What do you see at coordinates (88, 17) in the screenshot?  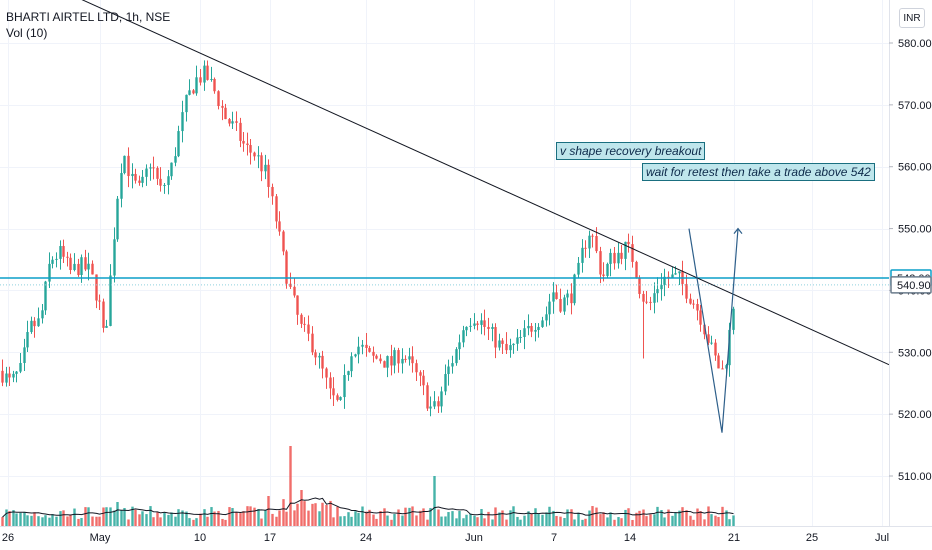 I see `symbol-title: BHARTI AIRTEL LTD, 1h, NSE` at bounding box center [88, 17].